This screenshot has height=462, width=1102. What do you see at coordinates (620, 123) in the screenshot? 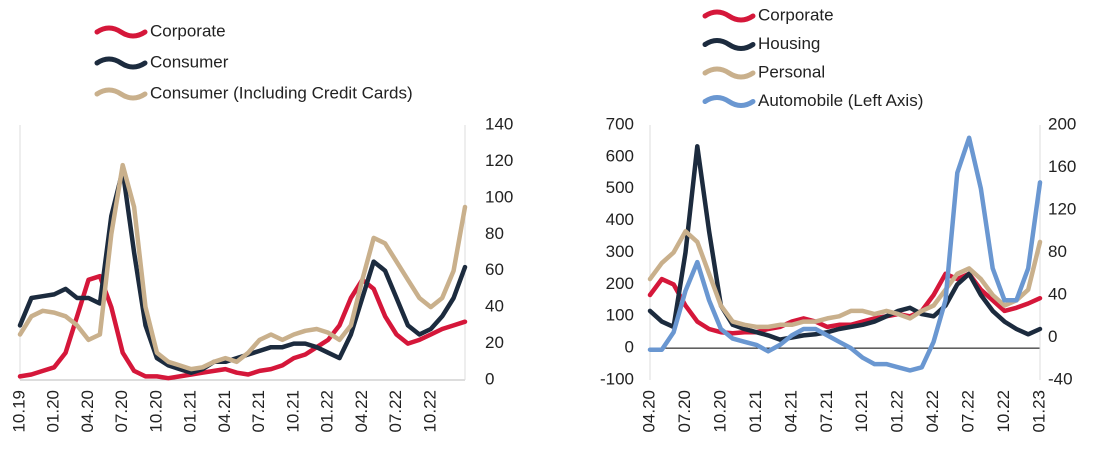
I see `y-tick-label: 700` at bounding box center [620, 123].